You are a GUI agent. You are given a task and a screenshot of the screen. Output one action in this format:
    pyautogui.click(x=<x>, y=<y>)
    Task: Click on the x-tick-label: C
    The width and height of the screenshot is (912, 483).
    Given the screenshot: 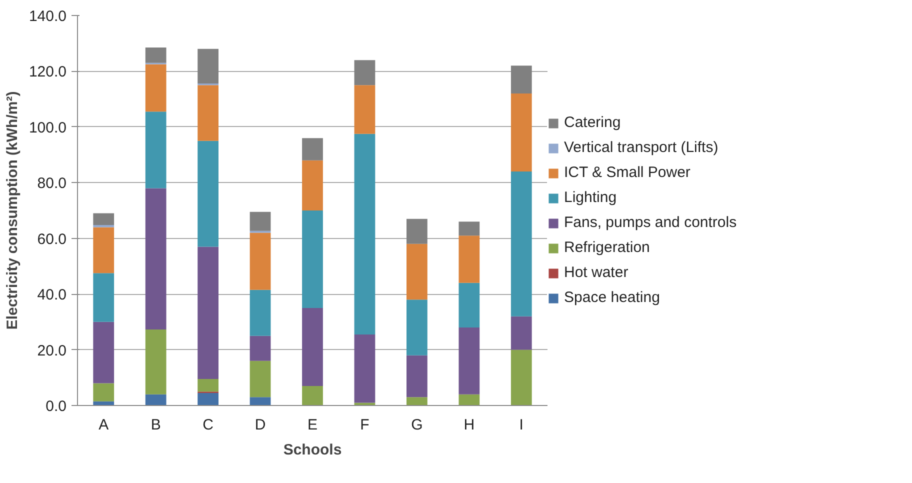 What is the action you would take?
    pyautogui.click(x=208, y=425)
    